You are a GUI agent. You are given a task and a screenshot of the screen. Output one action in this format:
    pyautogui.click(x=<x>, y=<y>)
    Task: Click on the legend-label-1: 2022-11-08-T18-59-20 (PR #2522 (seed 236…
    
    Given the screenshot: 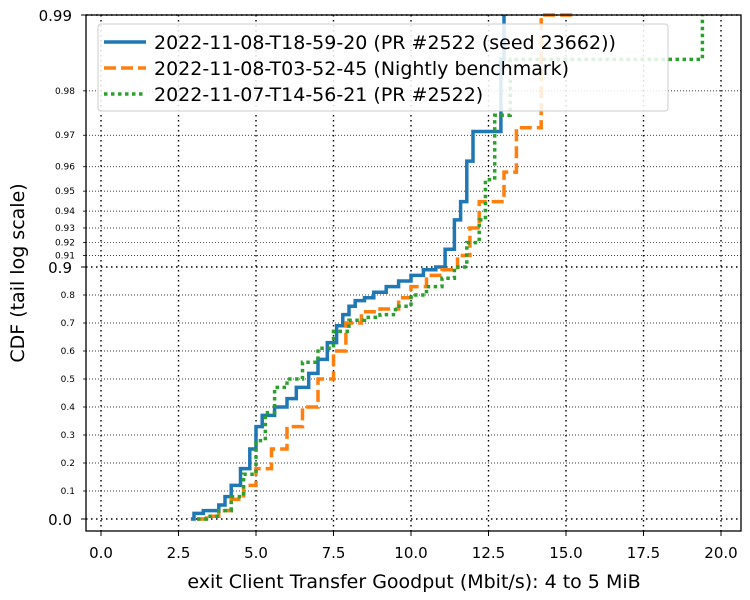 What is the action you would take?
    pyautogui.click(x=385, y=43)
    